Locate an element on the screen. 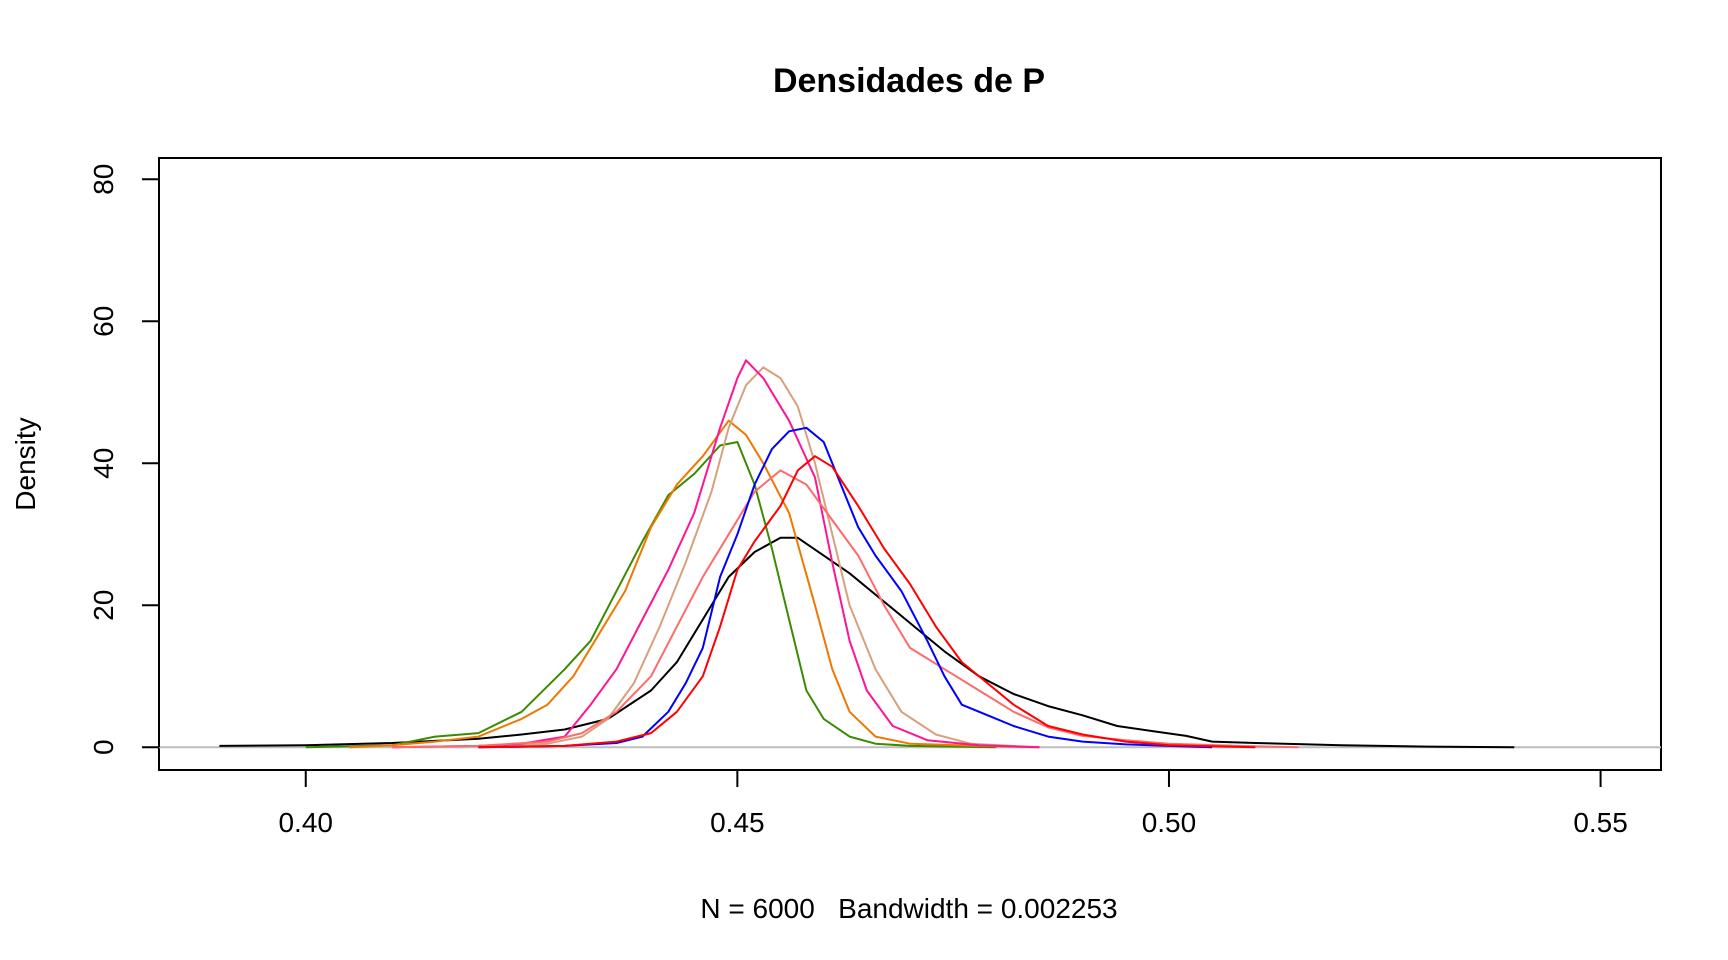 This screenshot has height=960, width=1728. x-tick-label: 0.40 is located at coordinates (305, 822).